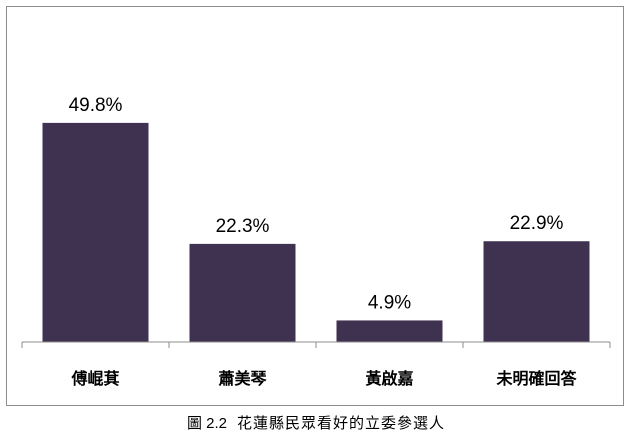 This screenshot has width=632, height=447. Describe the element at coordinates (242, 378) in the screenshot. I see `category-label-2: 蕭美琴` at that location.